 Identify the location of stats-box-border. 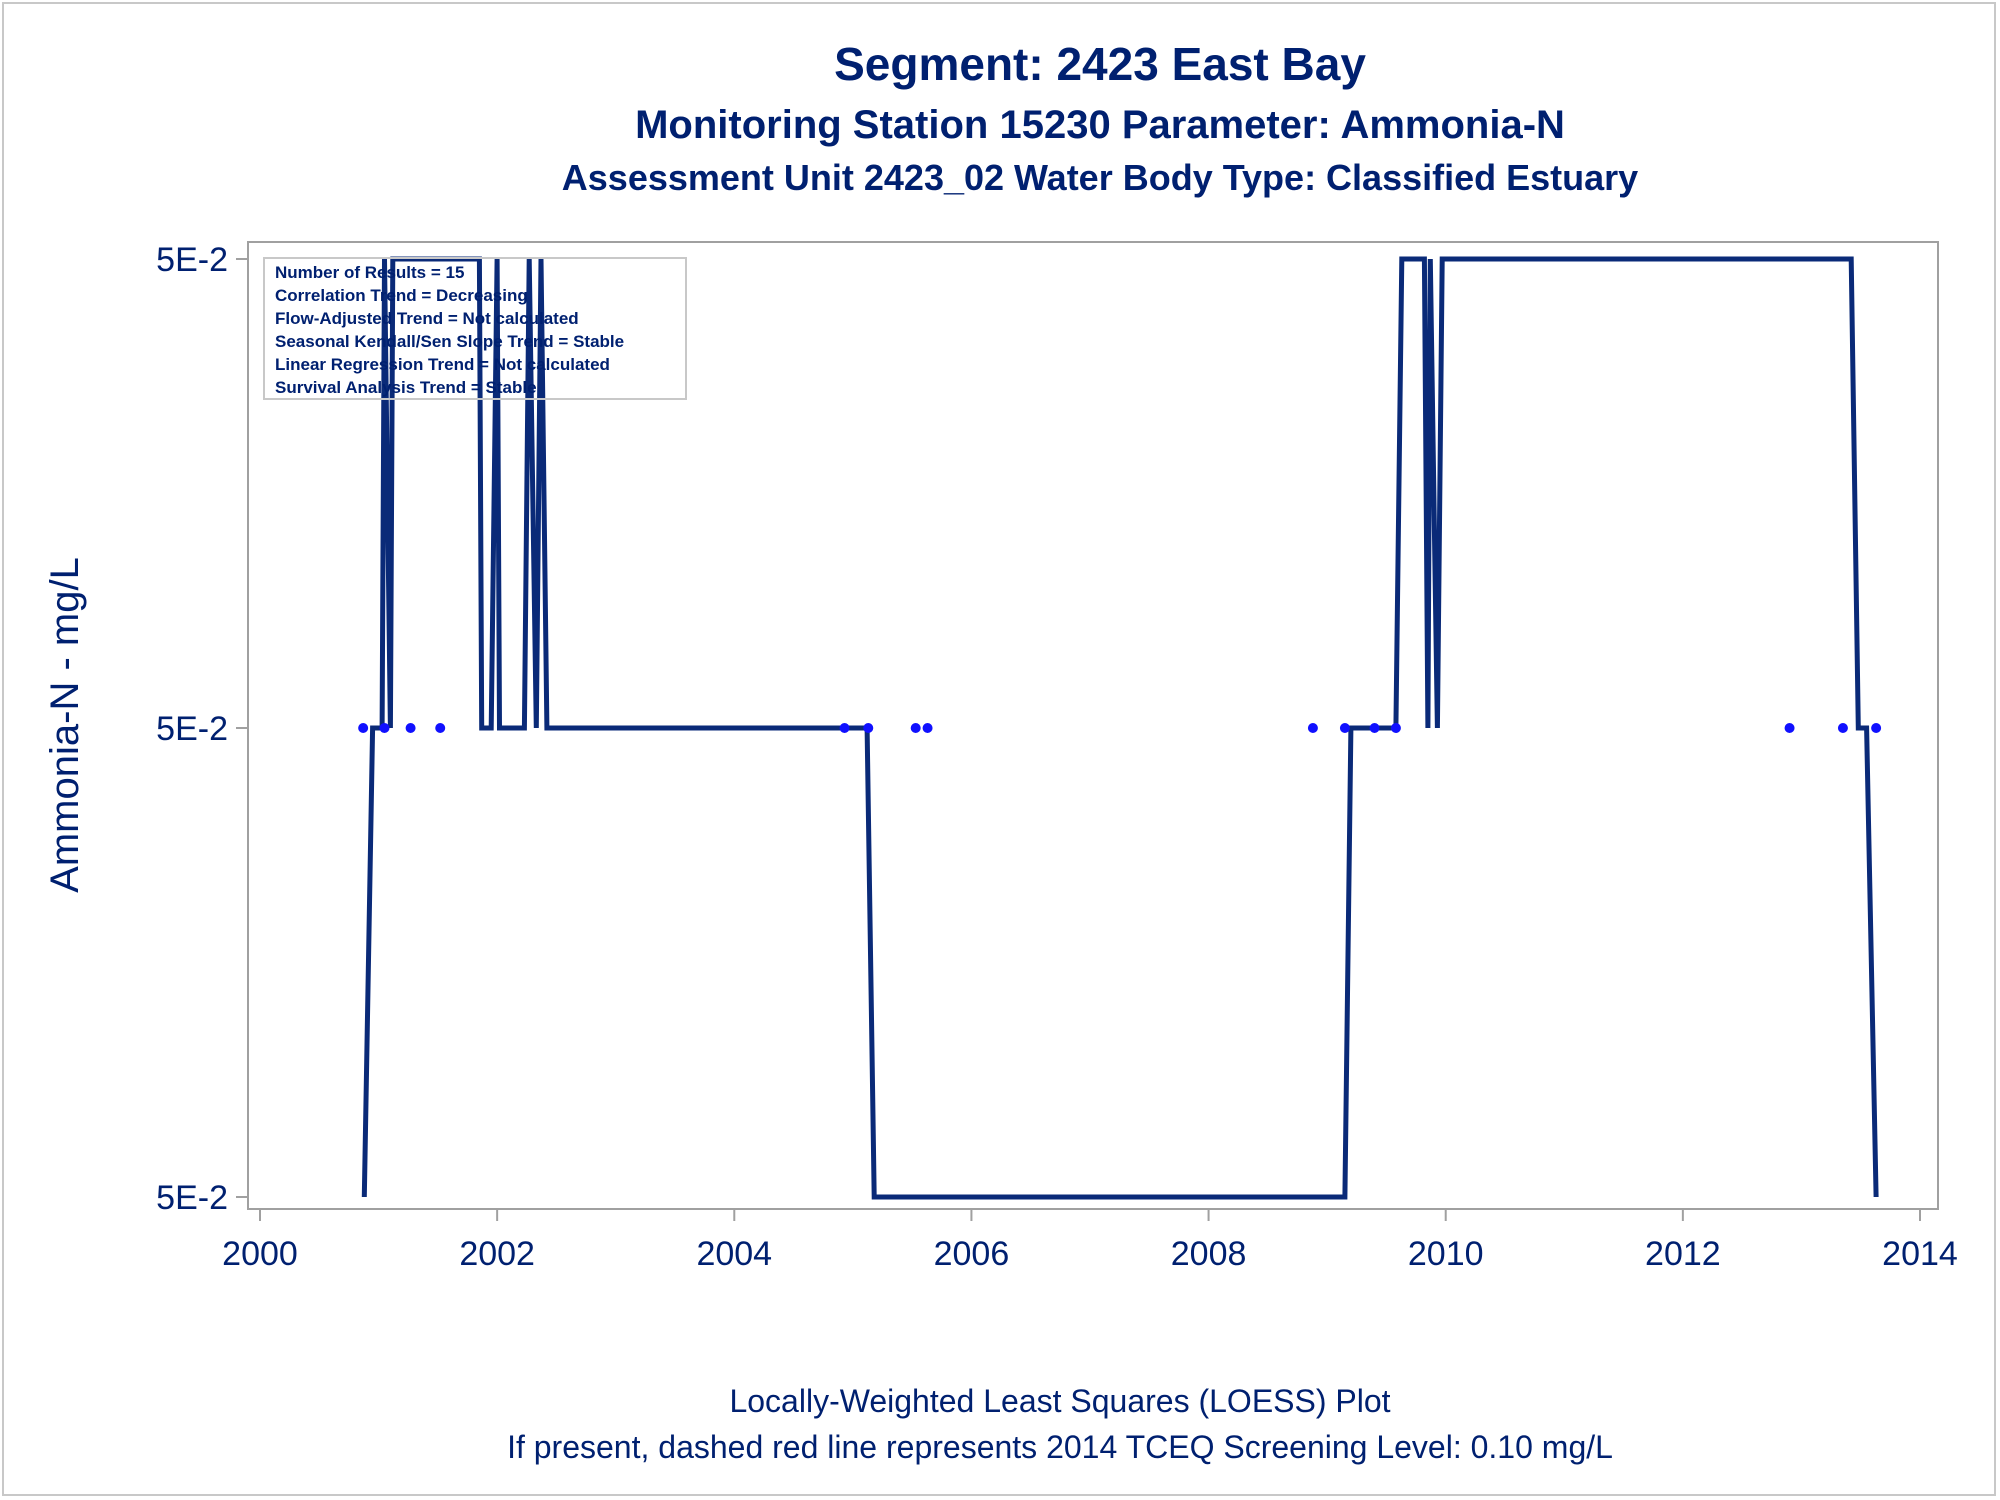
(475, 328).